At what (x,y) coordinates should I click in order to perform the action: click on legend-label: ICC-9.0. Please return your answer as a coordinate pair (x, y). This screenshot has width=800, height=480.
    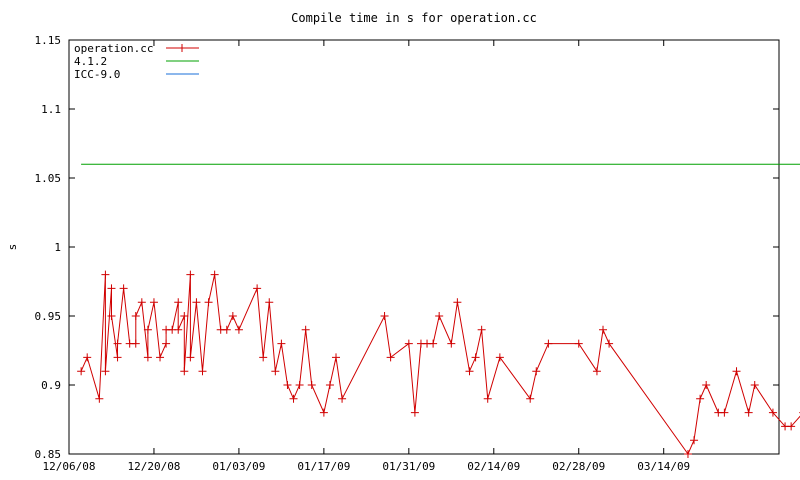
    Looking at the image, I should click on (97, 74).